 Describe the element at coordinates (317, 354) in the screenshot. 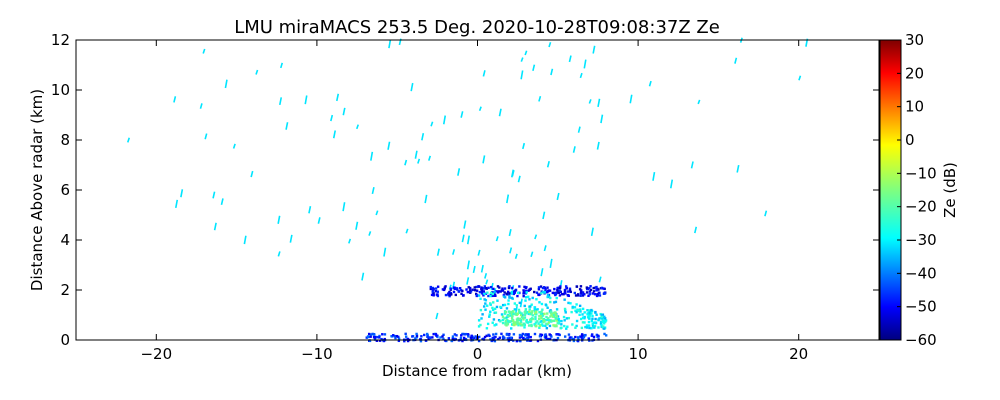

I see `x-tick-label: −10` at that location.